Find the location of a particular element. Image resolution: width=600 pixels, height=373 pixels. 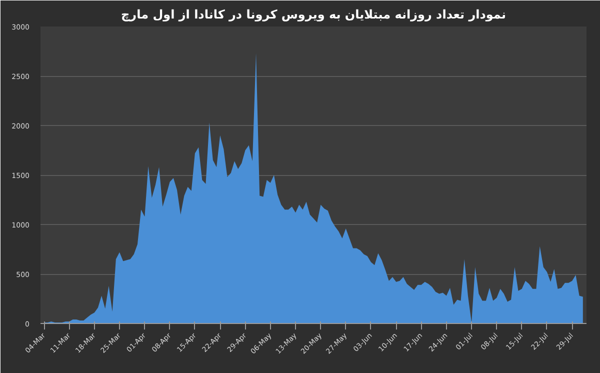

chart-title: نمودار تعداد روزانه مبتلایان به ویروس کرونا در کانادا از اول مارچ is located at coordinates (313, 15).